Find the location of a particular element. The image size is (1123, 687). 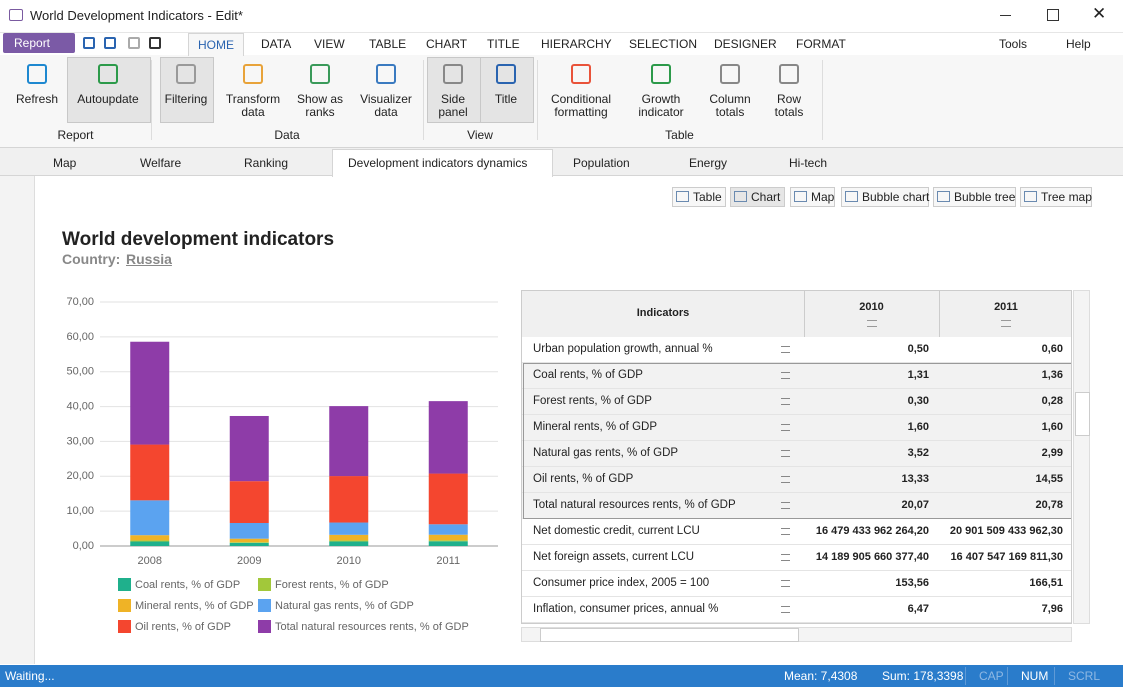

cell-value: 20,07 is located at coordinates (915, 505).